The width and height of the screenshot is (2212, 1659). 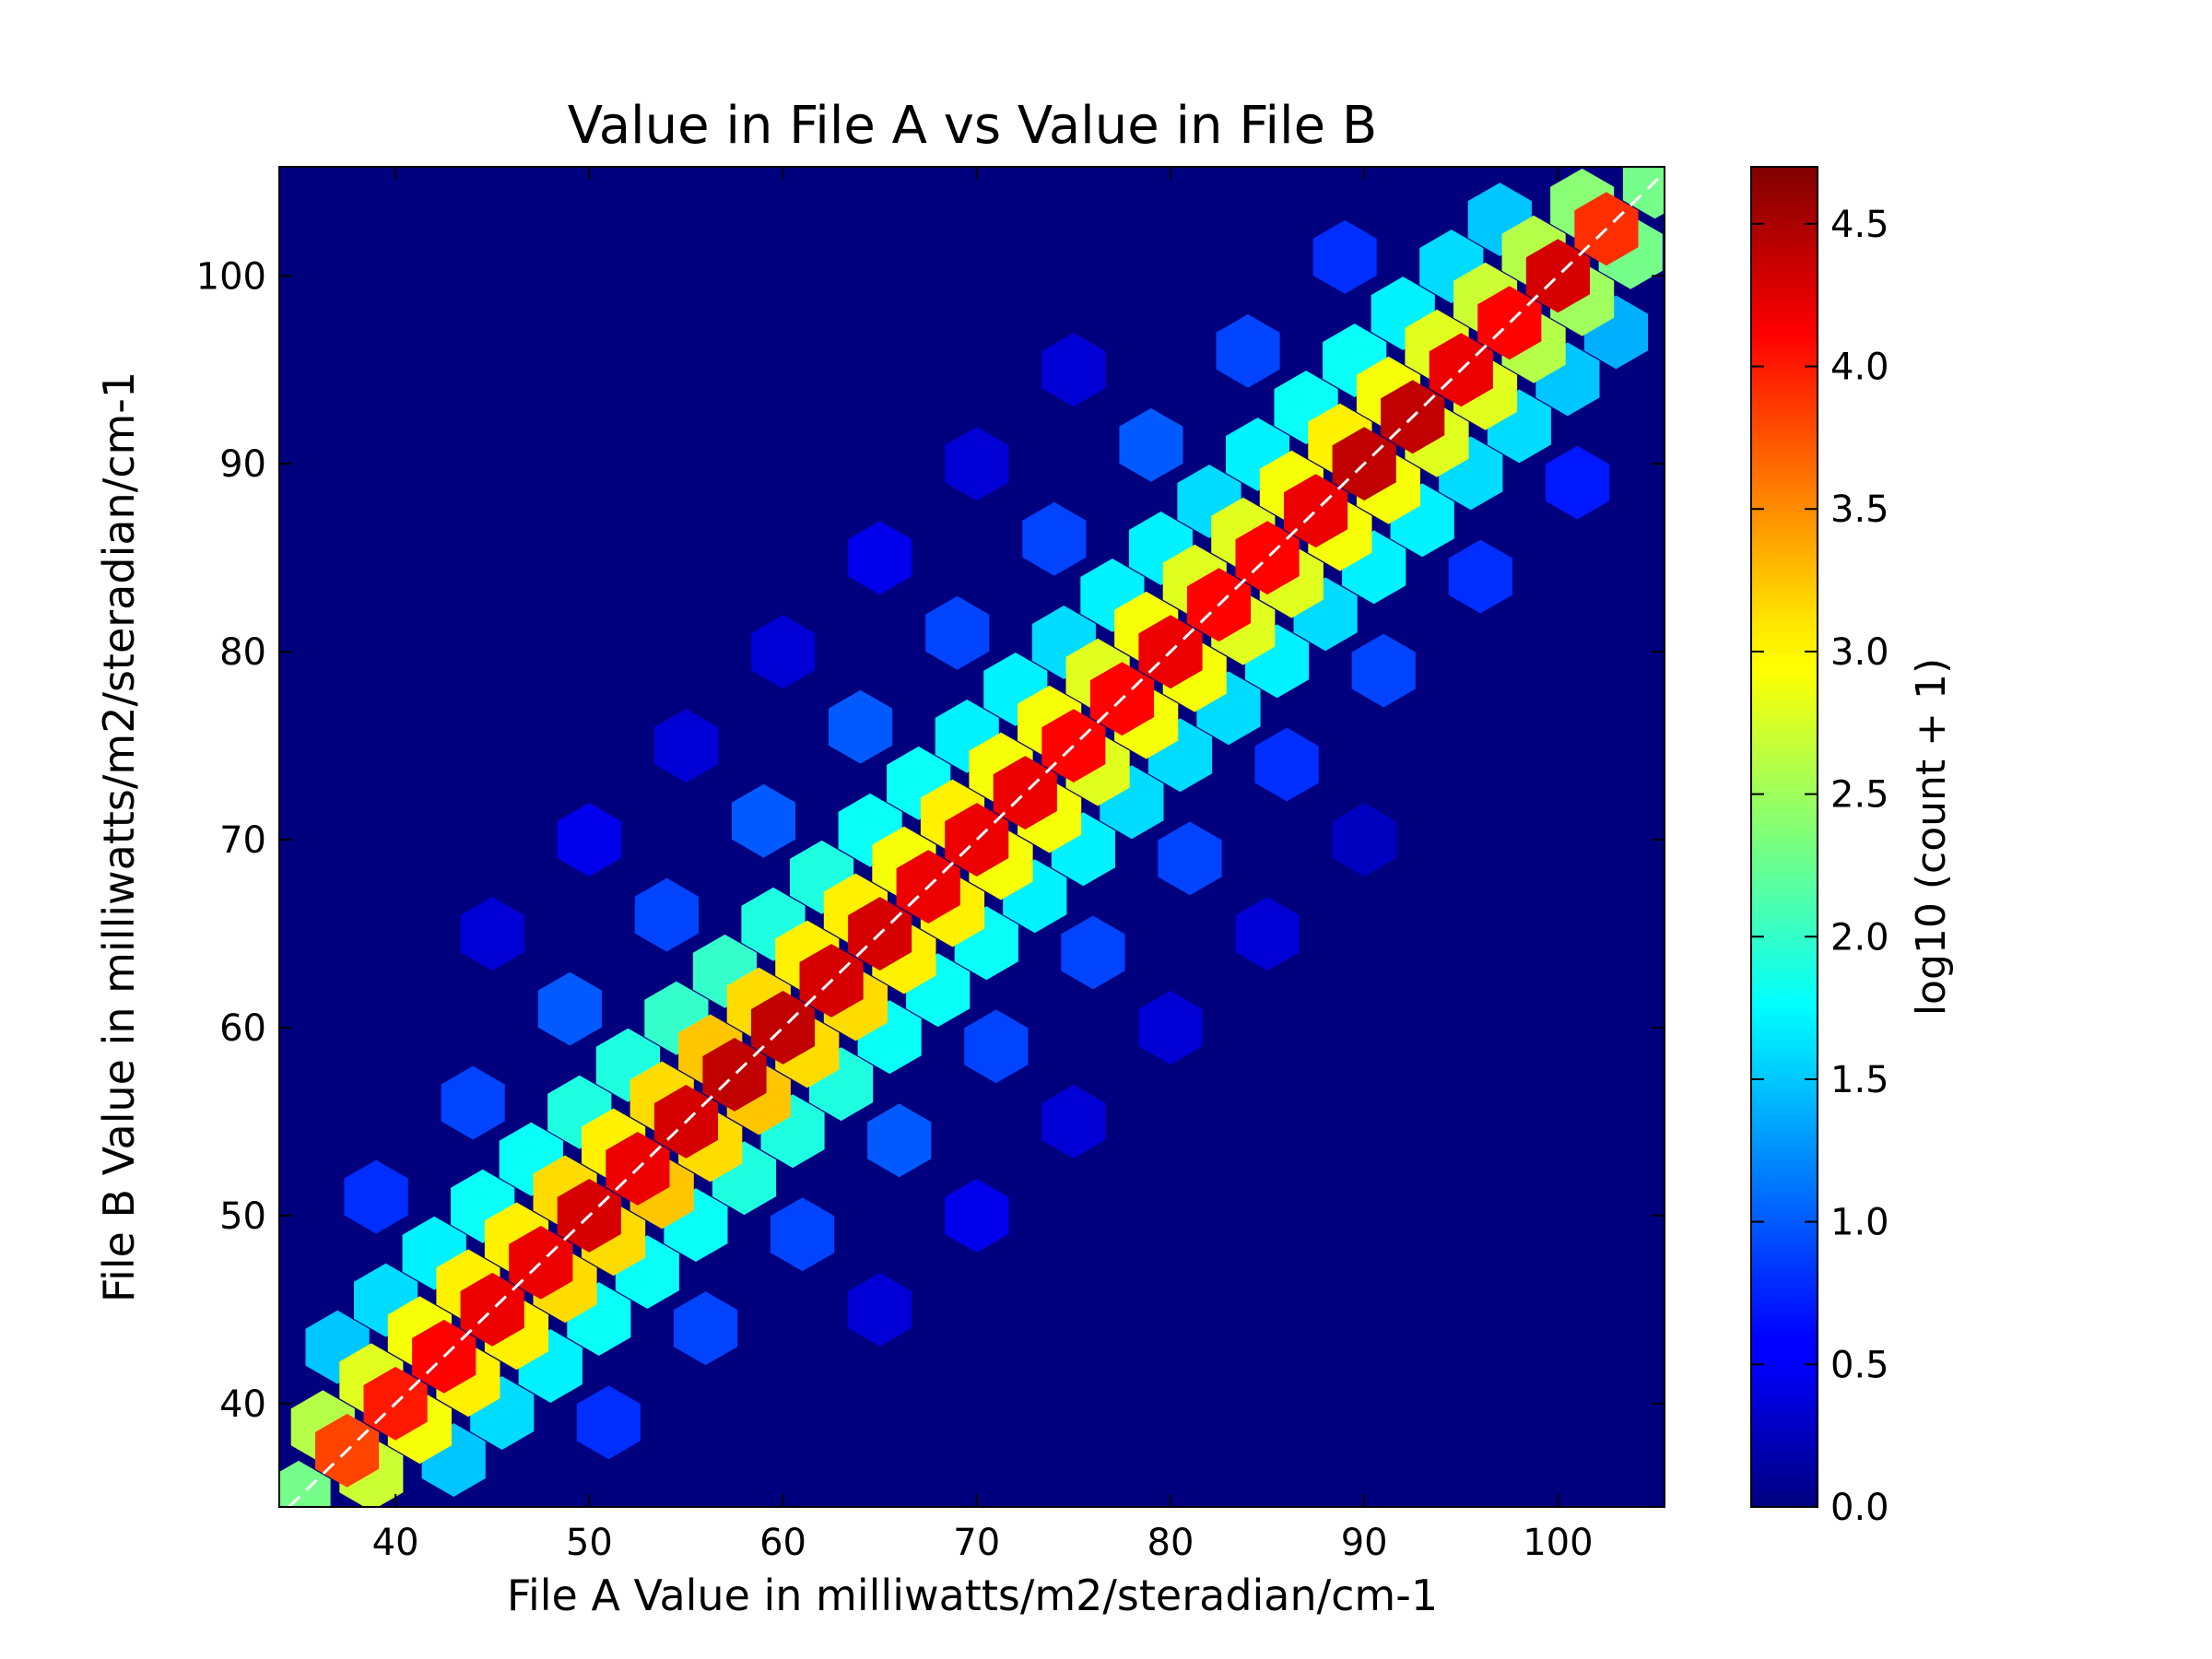 I want to click on colorbar-label: log10 (count + 1), so click(x=1931, y=837).